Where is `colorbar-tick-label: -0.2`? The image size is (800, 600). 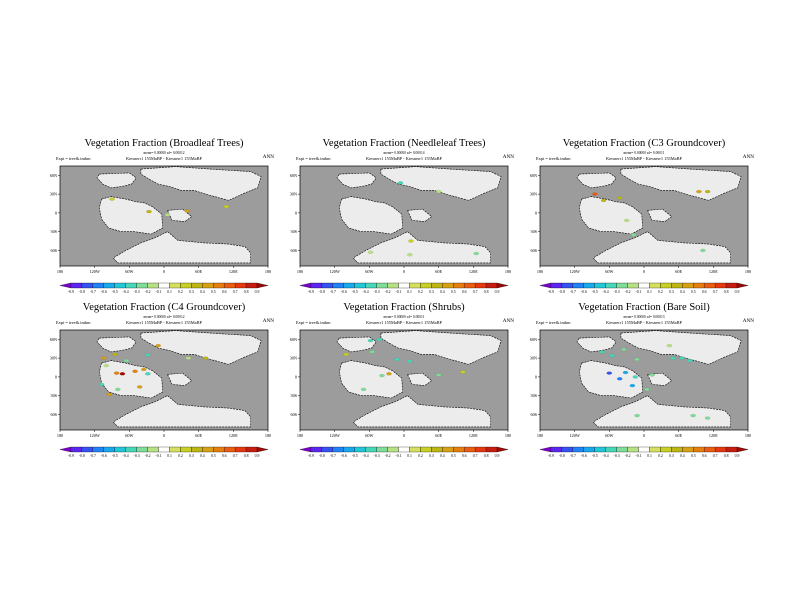
colorbar-tick-label: -0.2 is located at coordinates (388, 456).